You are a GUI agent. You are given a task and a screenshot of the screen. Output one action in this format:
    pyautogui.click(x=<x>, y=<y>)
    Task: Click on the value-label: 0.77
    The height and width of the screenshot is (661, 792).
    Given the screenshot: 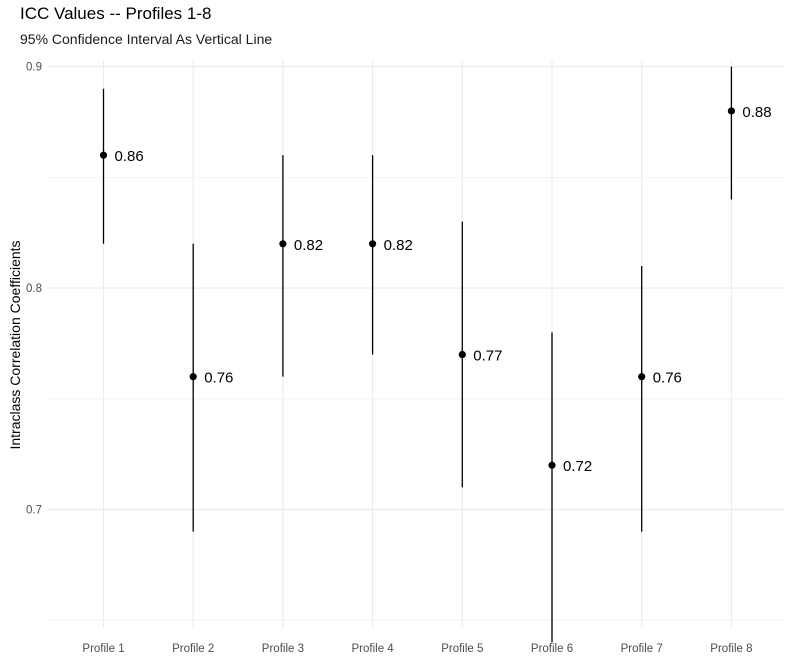 What is the action you would take?
    pyautogui.click(x=487, y=356)
    